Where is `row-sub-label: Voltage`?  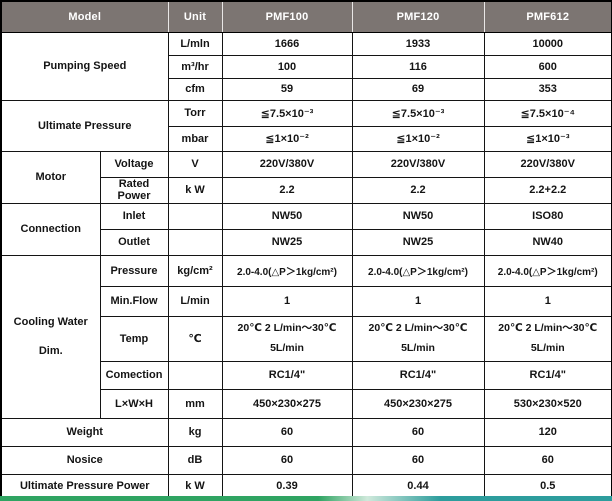 row-sub-label: Voltage is located at coordinates (134, 164).